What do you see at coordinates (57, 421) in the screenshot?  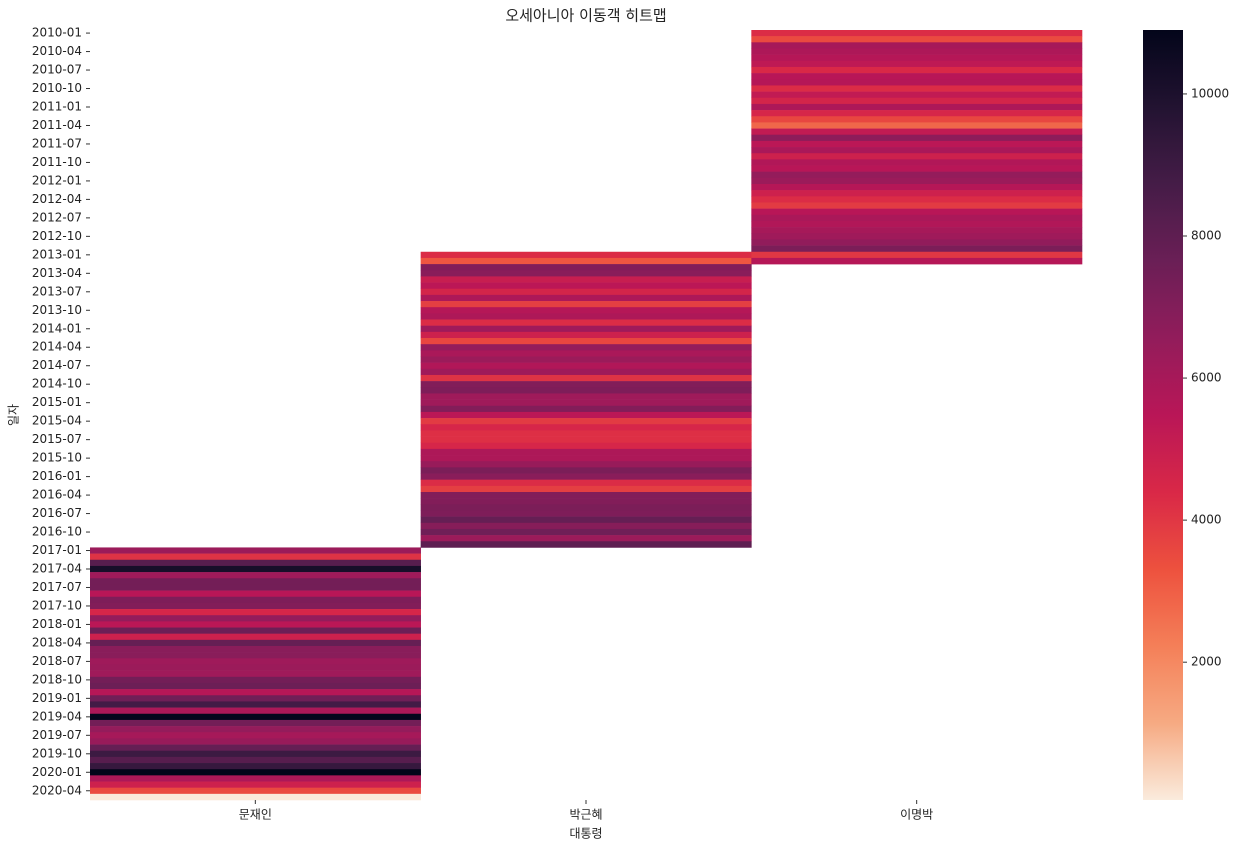 I see `y-tick-label: 2015-04` at bounding box center [57, 421].